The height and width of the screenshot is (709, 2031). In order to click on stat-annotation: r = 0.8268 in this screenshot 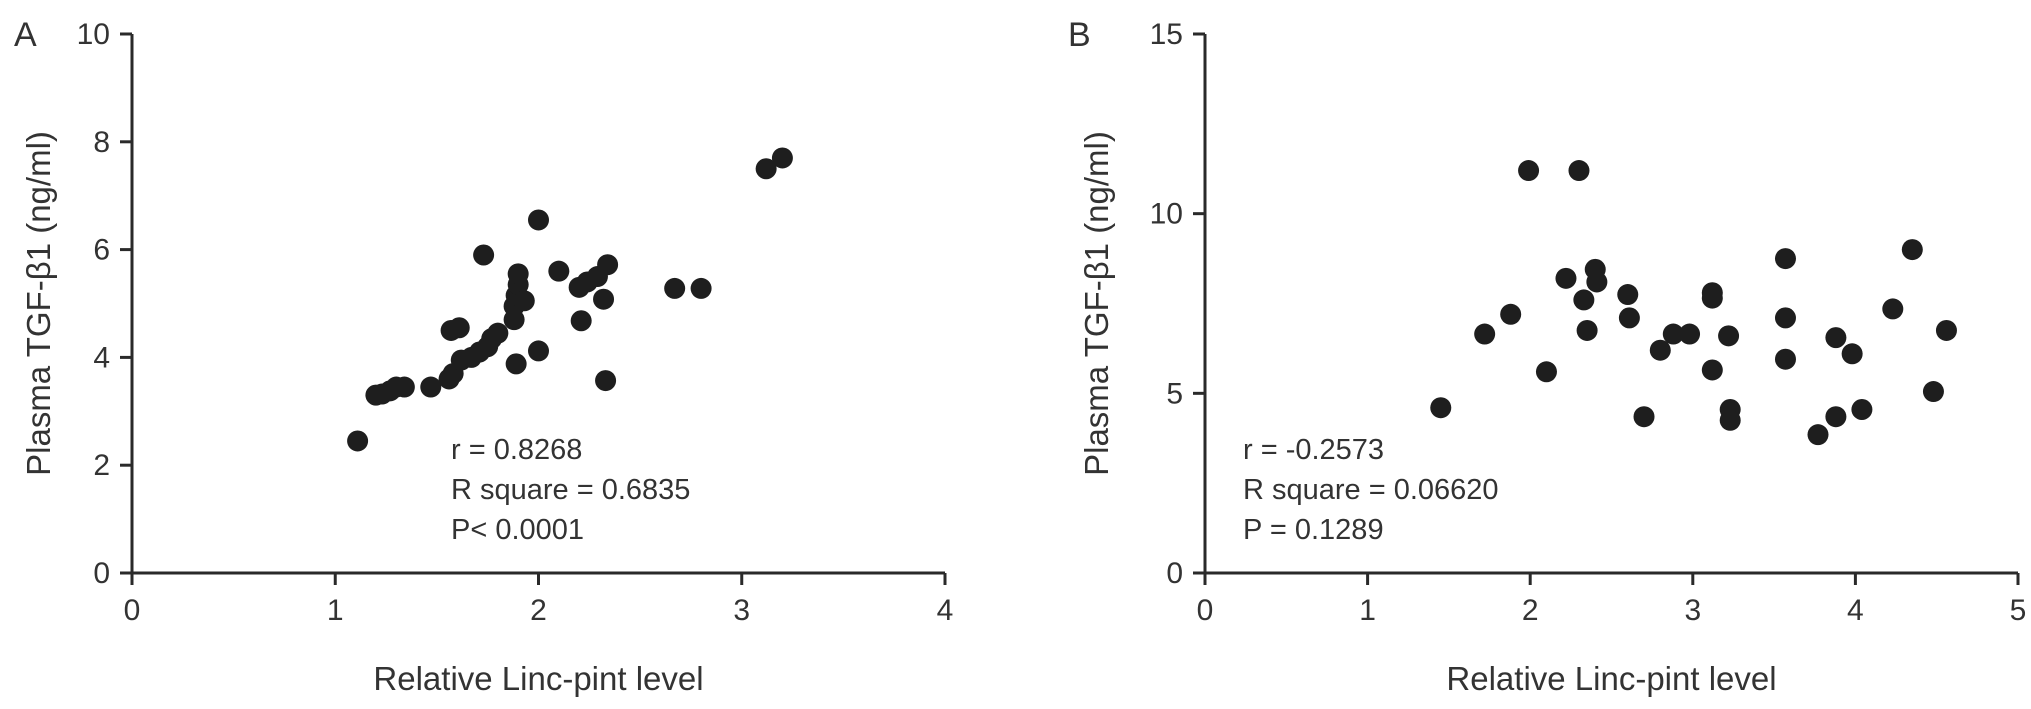, I will do `click(516, 450)`.